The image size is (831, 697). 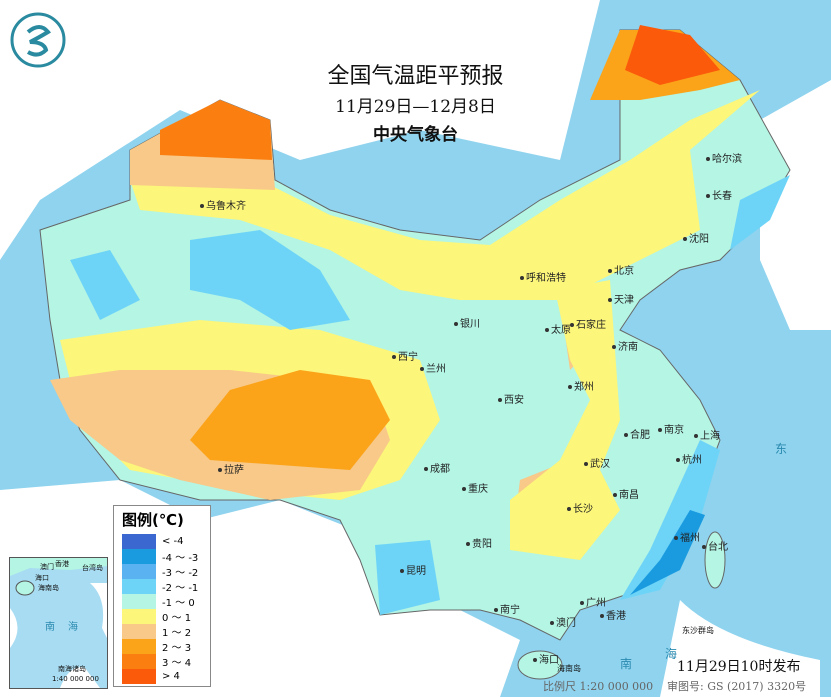 I want to click on city-label: 乌鲁木齐, so click(x=223, y=204).